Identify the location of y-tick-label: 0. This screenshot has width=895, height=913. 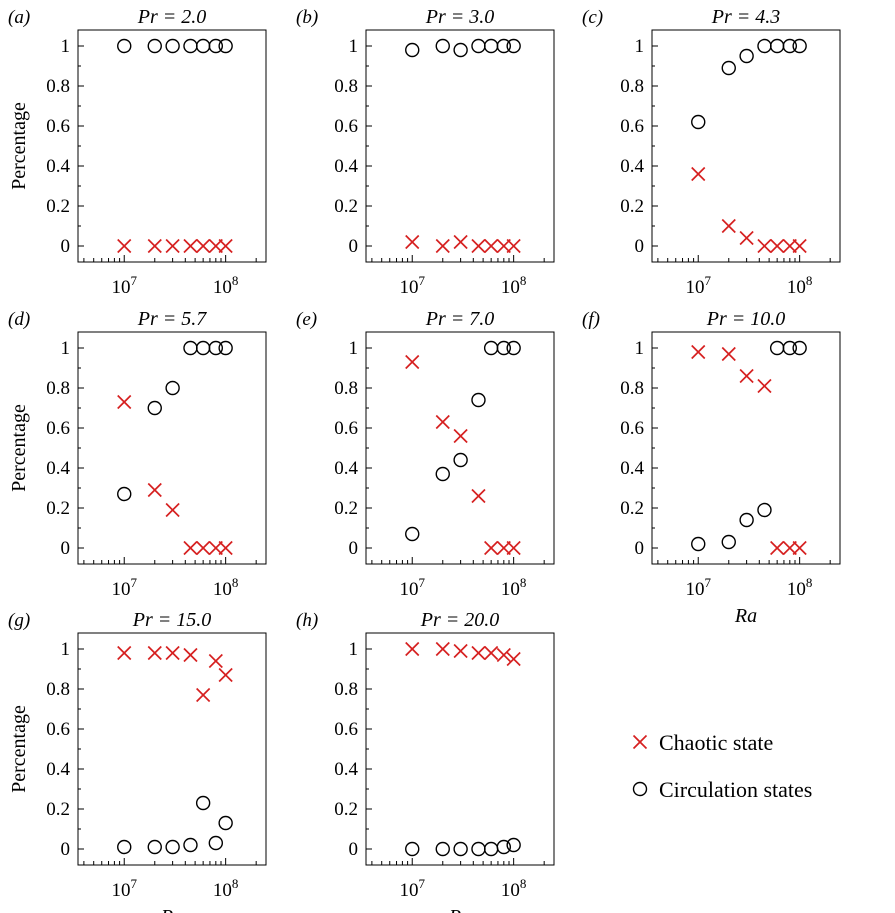
(354, 246).